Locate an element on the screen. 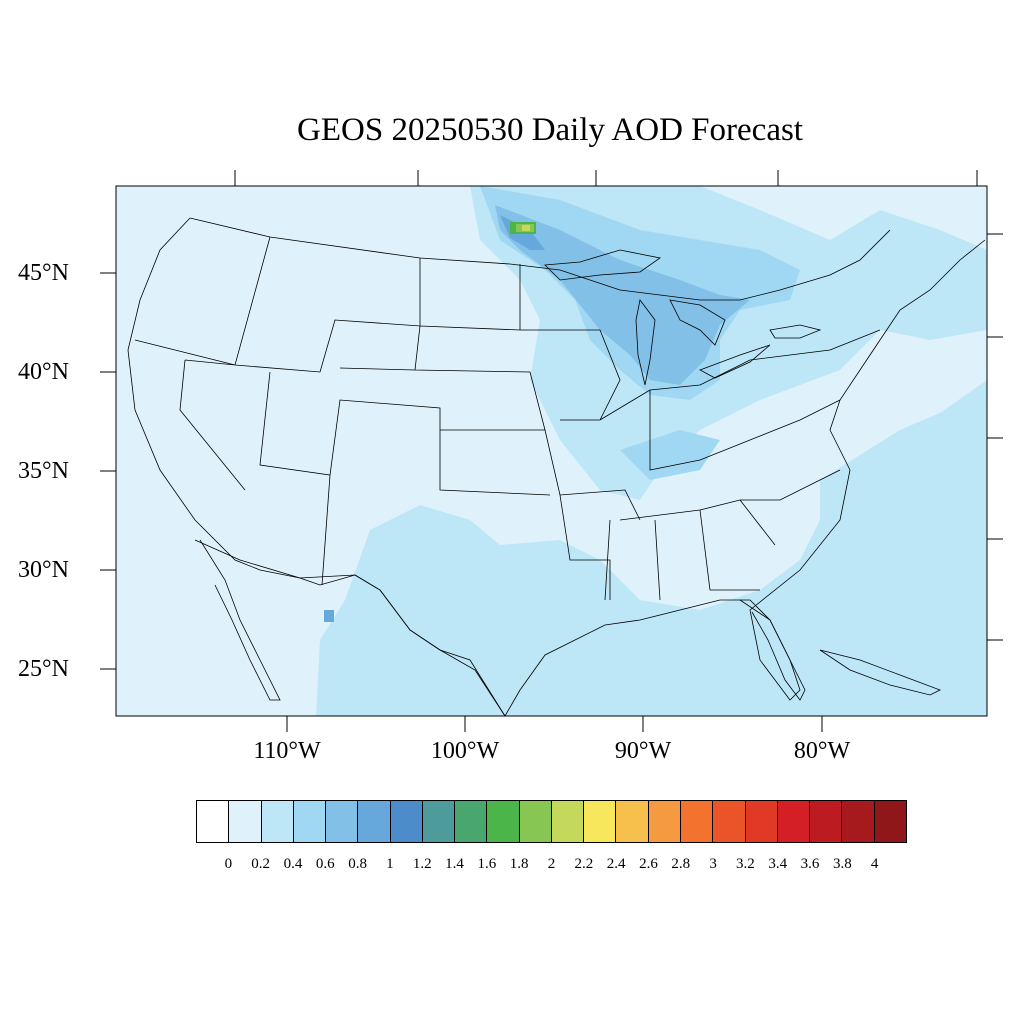 The height and width of the screenshot is (1024, 1024). lat-label-40: 40°N is located at coordinates (43, 372).